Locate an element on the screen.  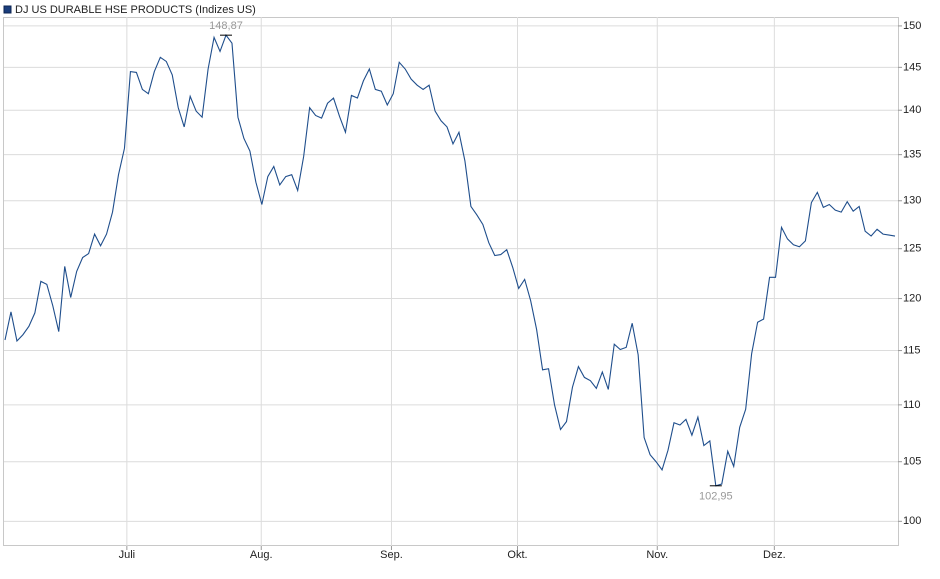
x-tick-label: Okt. is located at coordinates (517, 555).